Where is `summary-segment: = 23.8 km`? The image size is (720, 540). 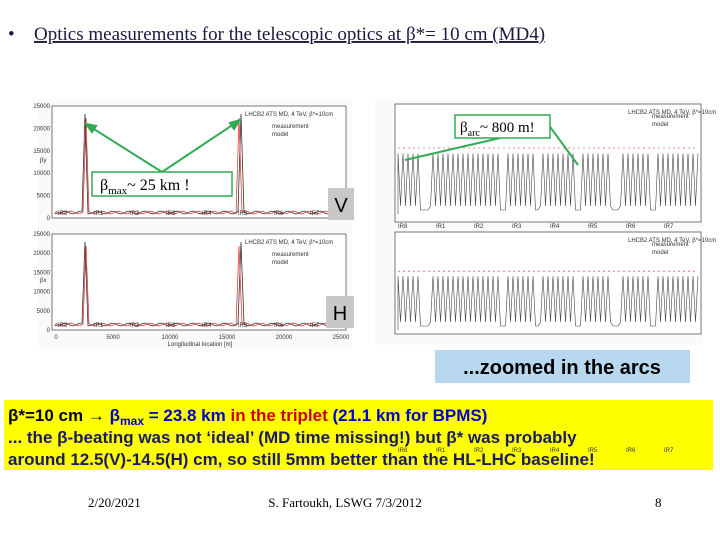
summary-segment: = 23.8 km is located at coordinates (187, 415).